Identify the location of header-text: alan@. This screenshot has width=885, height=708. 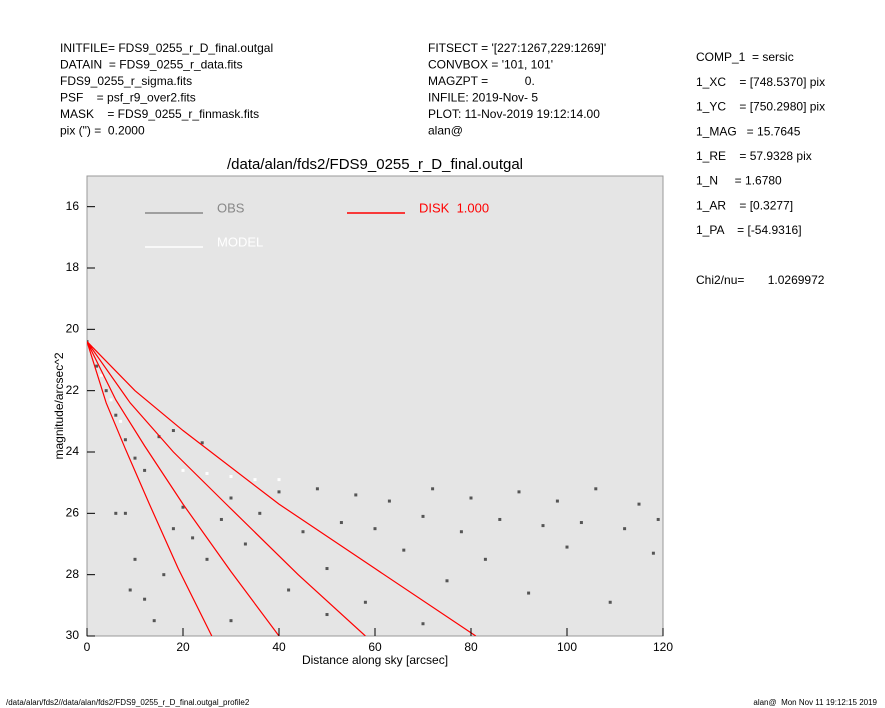
(445, 131).